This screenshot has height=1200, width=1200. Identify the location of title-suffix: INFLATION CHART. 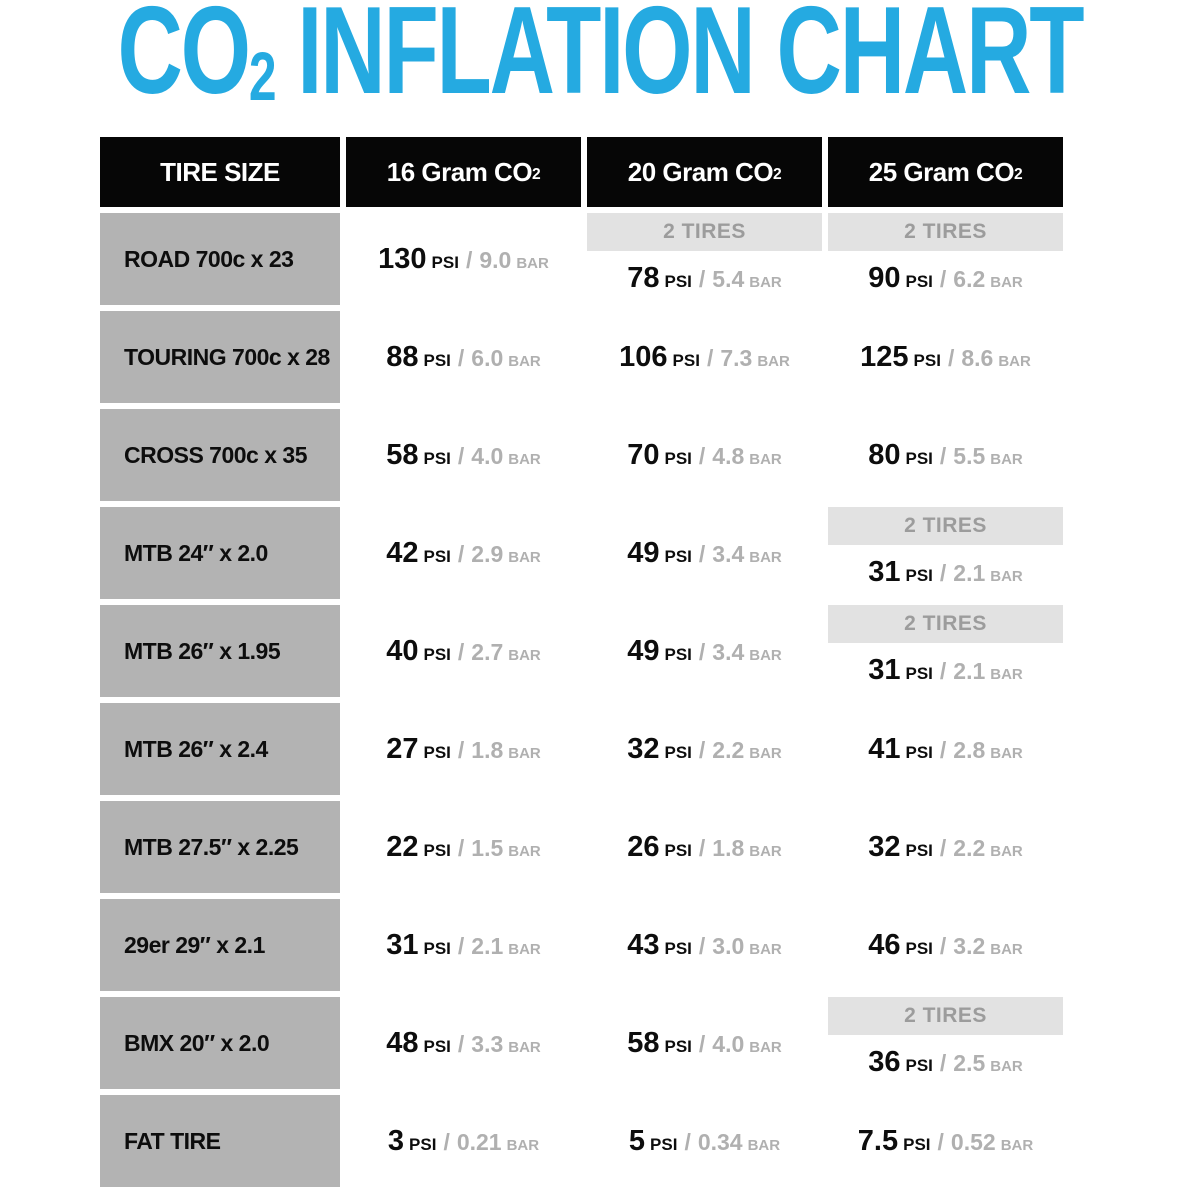
(679, 60).